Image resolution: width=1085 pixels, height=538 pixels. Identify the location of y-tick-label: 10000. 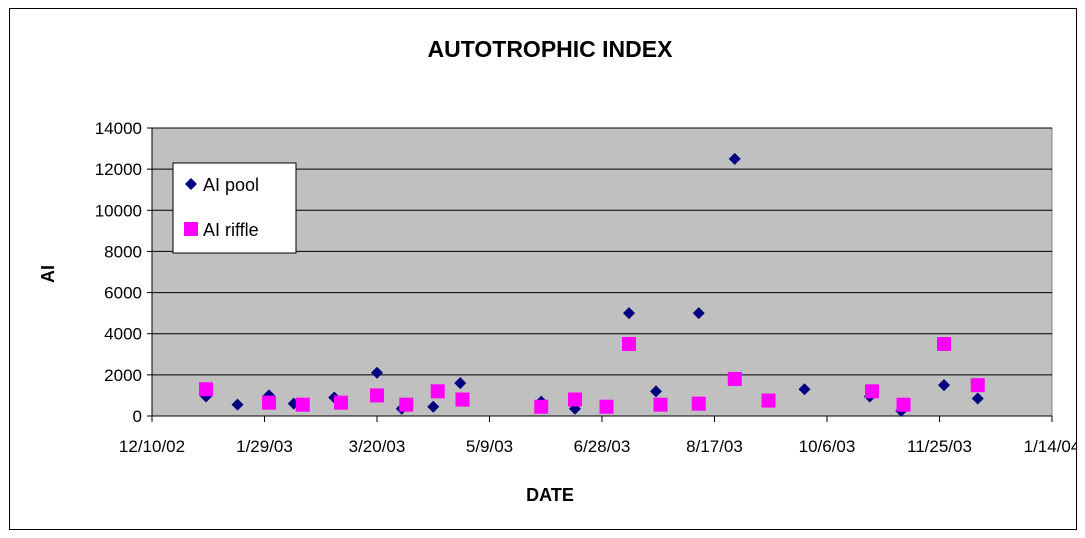
(118, 210).